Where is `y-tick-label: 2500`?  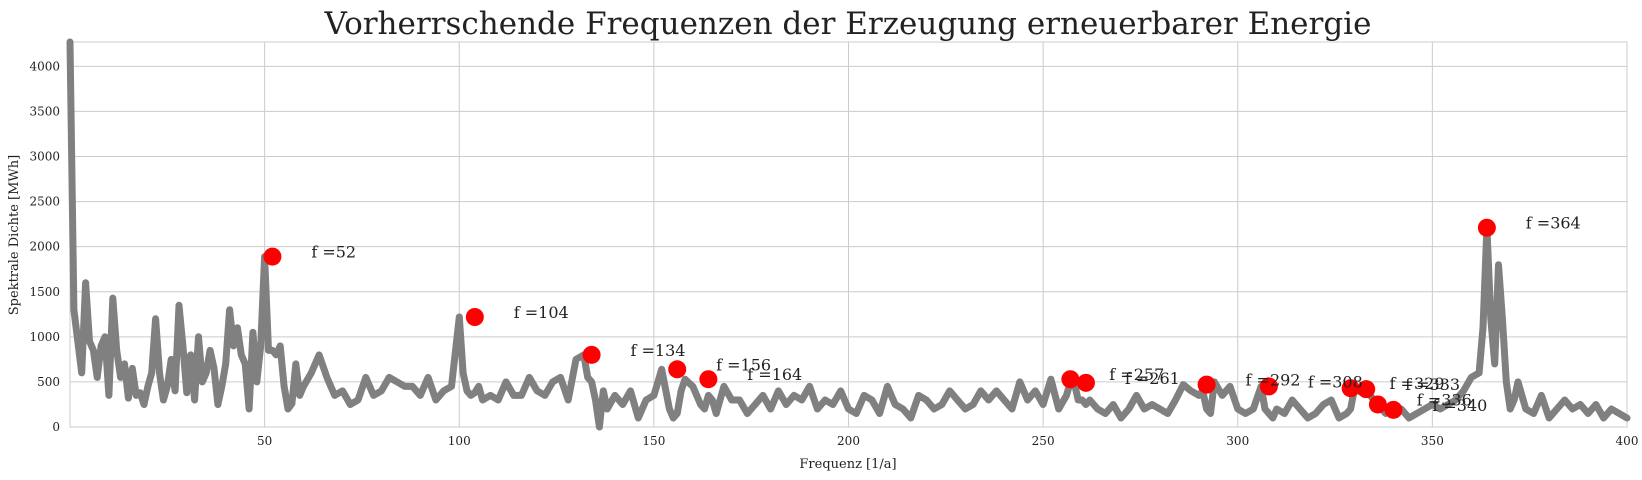 y-tick-label: 2500 is located at coordinates (44, 202).